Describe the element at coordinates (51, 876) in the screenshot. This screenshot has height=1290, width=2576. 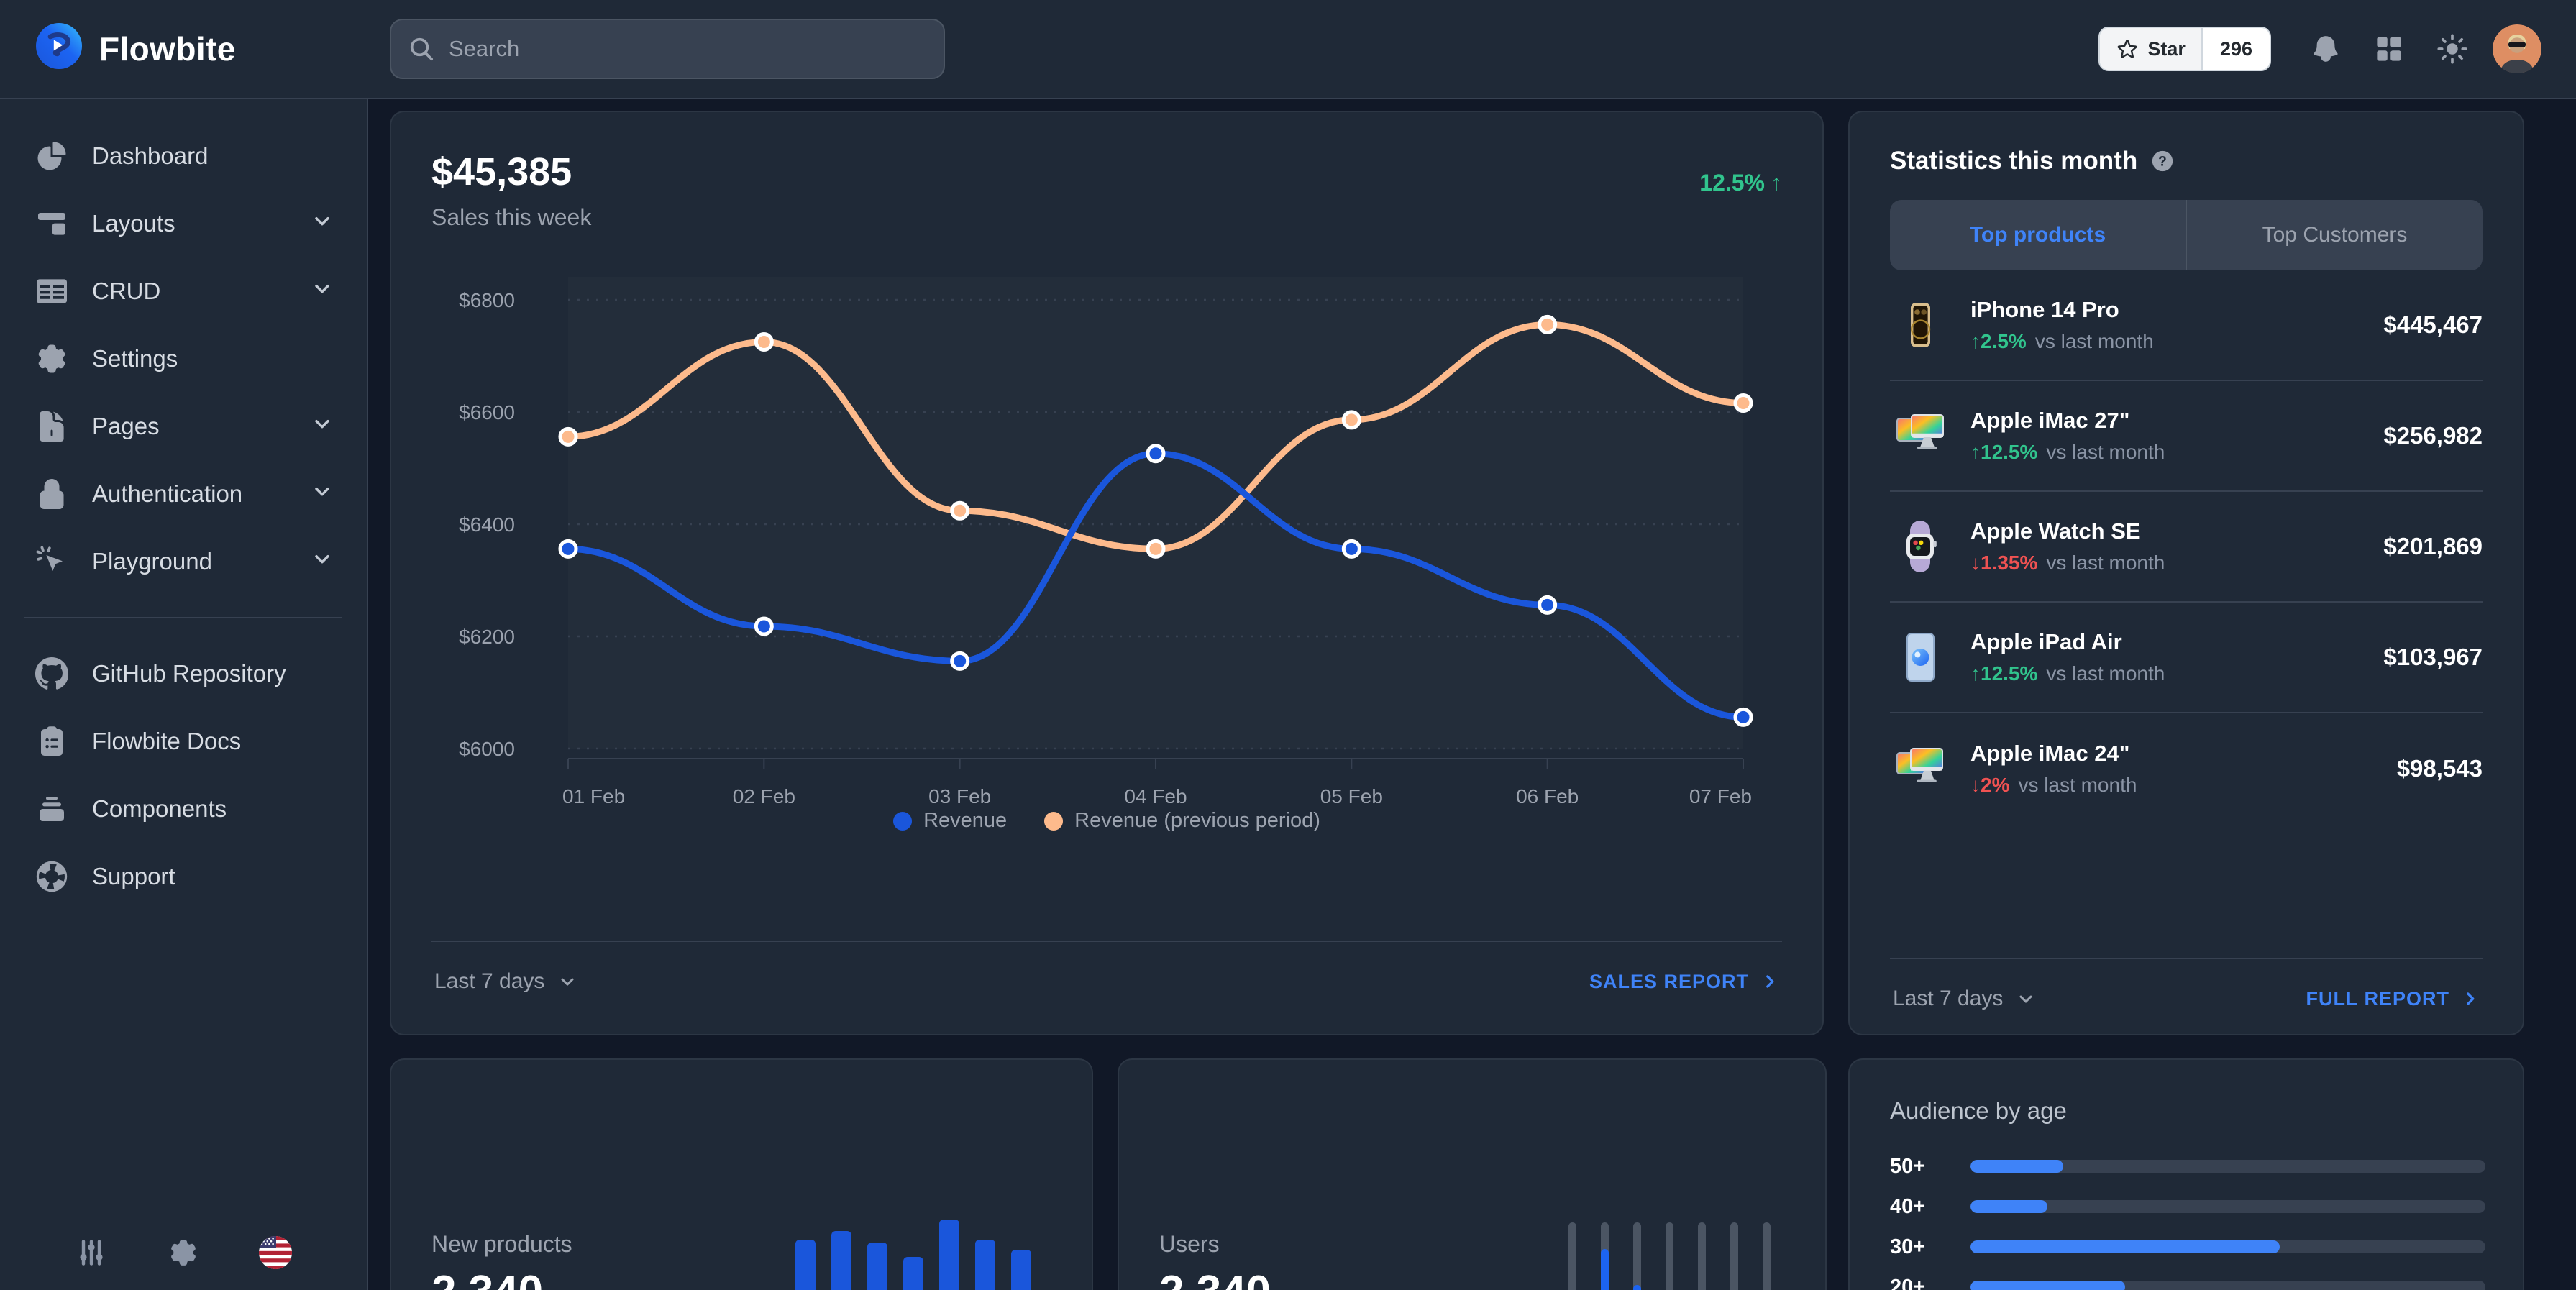
I see `life-buoy-icon` at that location.